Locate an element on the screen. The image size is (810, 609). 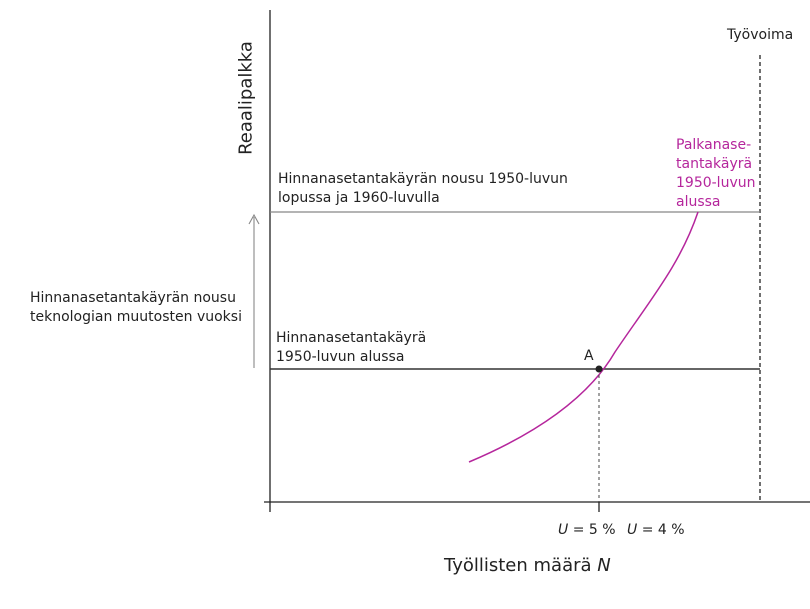
price-low-line-1: Hinnanasetantakäyrä is located at coordinates (351, 338).